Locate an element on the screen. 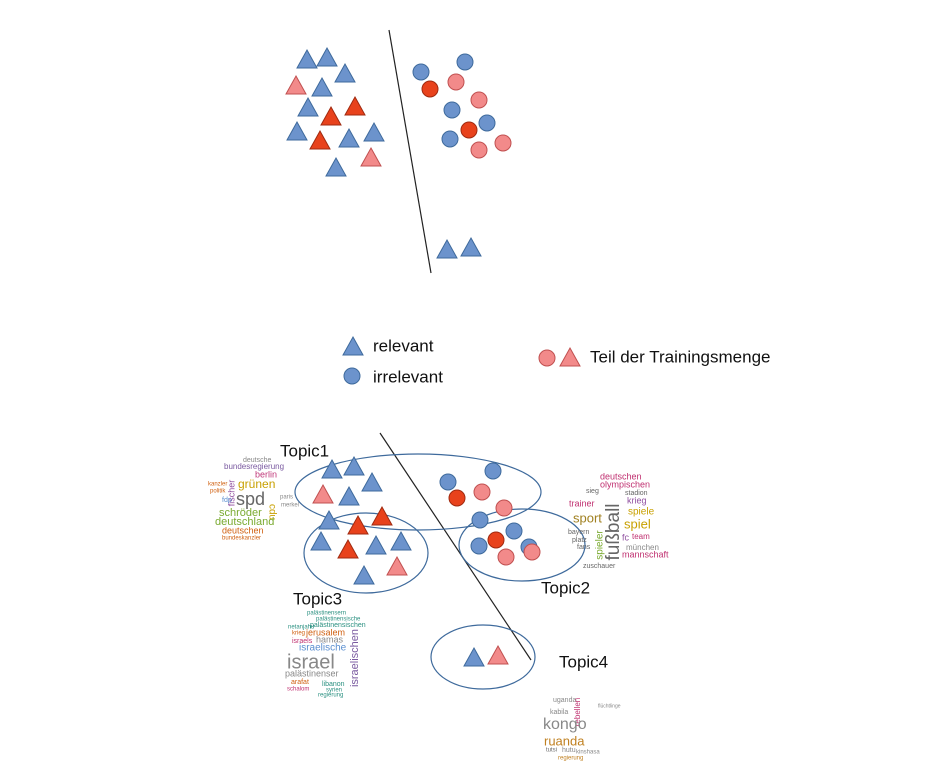 This screenshot has width=941, height=767. cloud-word: grünen is located at coordinates (256, 484).